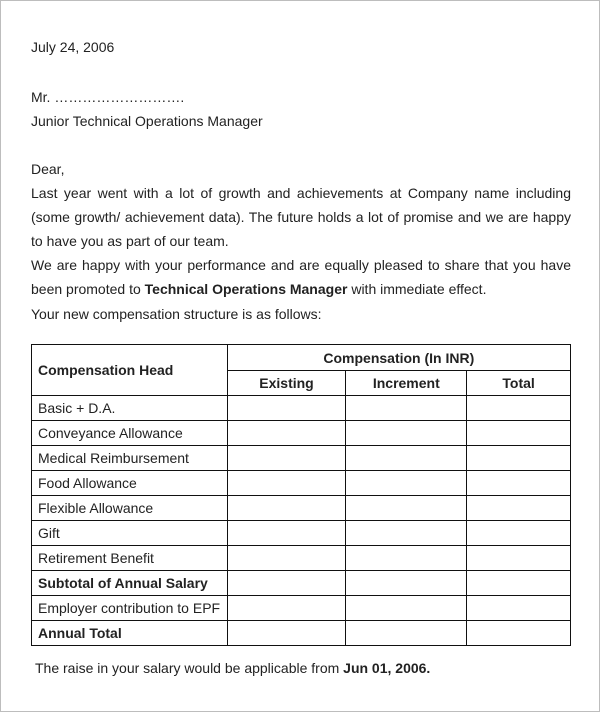 Image resolution: width=600 pixels, height=712 pixels. What do you see at coordinates (387, 668) in the screenshot?
I see `applicable-date: Jun 01, 2006.` at bounding box center [387, 668].